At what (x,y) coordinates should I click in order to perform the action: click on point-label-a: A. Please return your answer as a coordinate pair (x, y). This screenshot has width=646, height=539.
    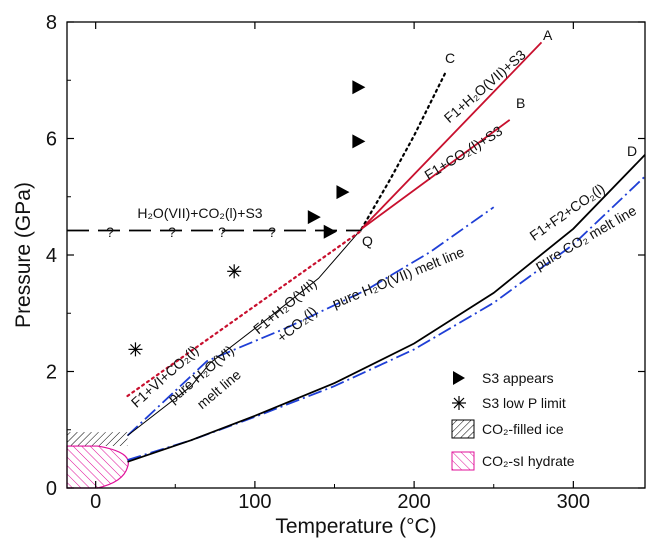
    Looking at the image, I should click on (548, 35).